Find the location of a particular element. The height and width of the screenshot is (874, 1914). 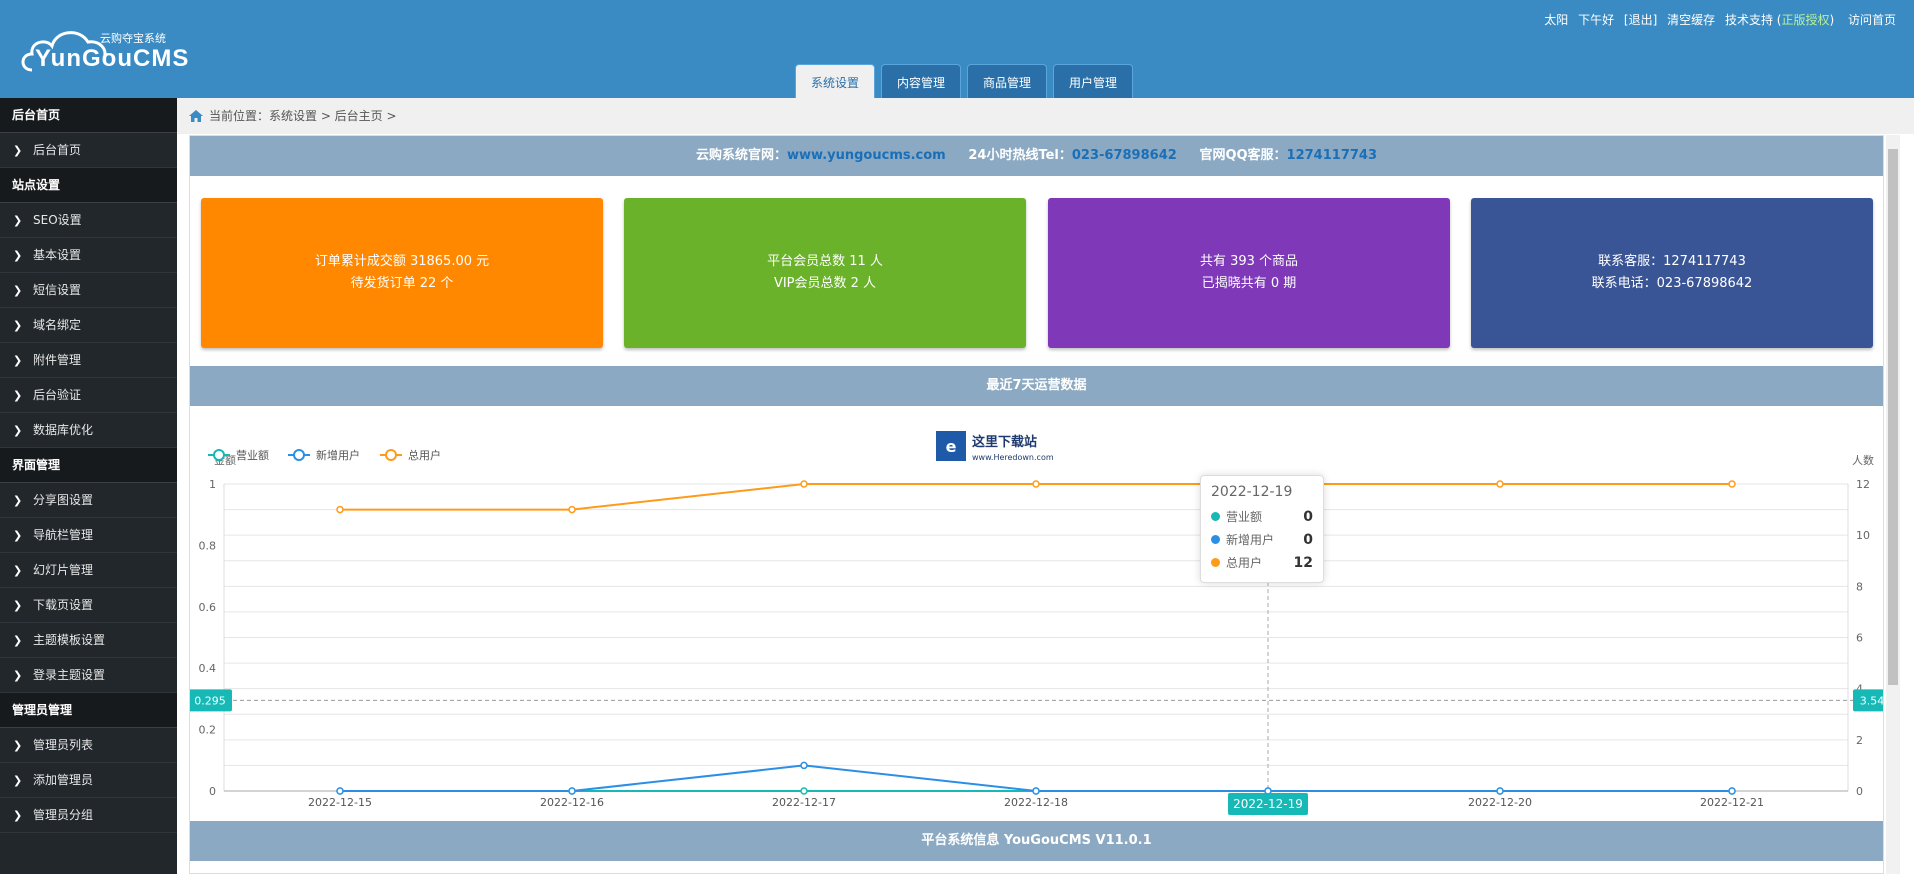

logout-link: [退出] is located at coordinates (1640, 20).